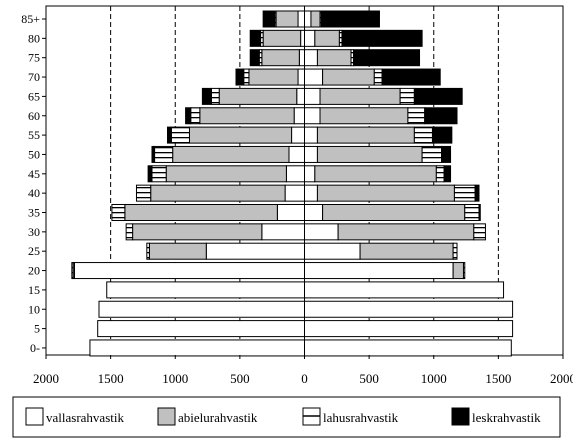  I want to click on y-tick-label-5: 25, so click(34, 251).